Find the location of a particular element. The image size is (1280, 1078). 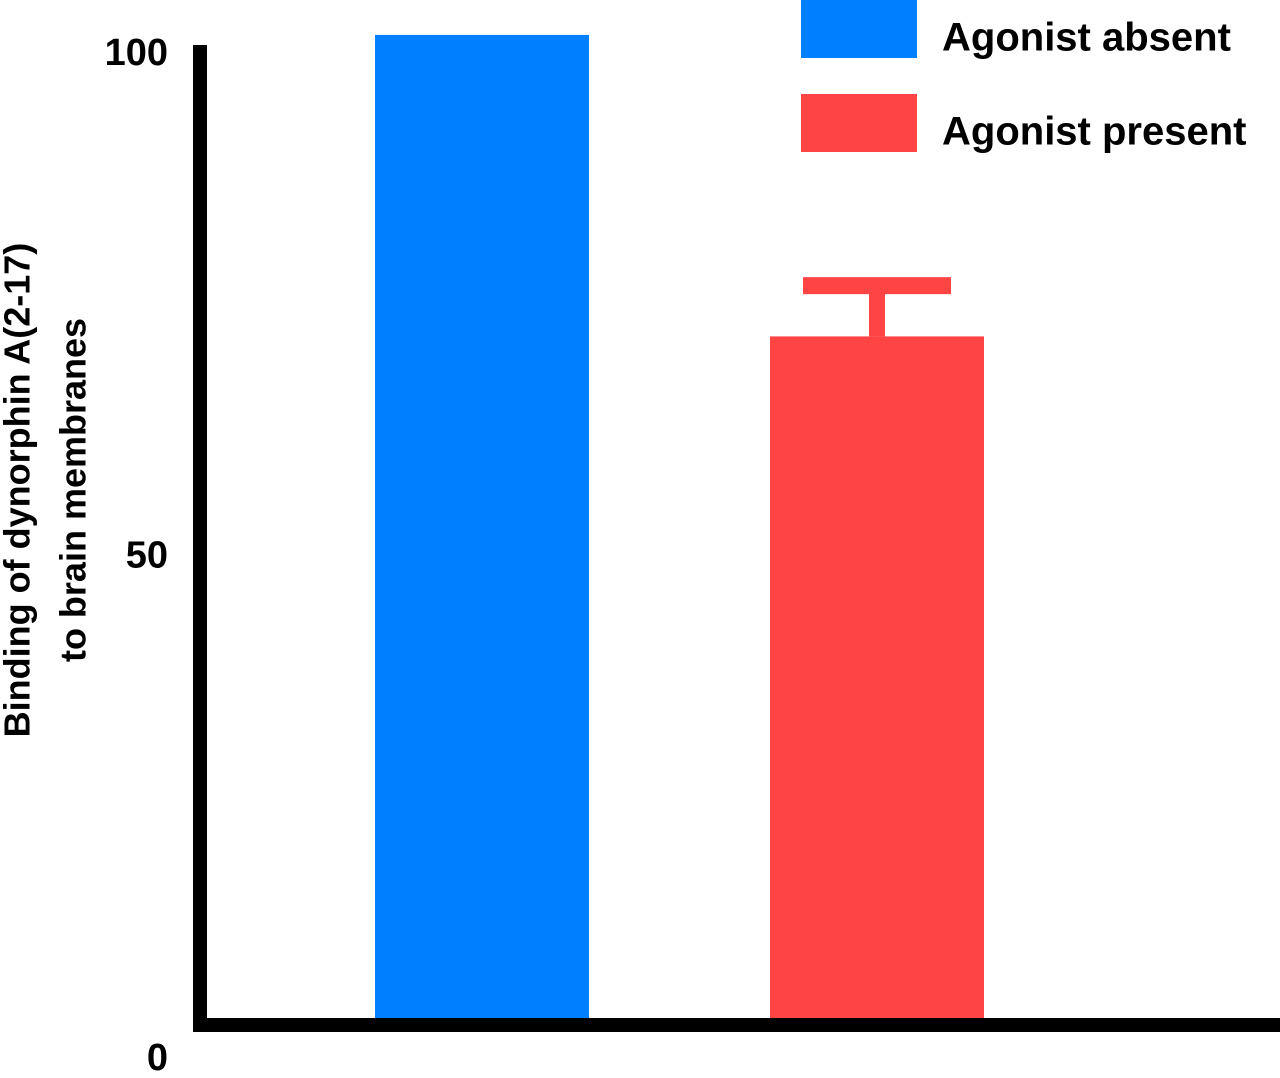

error-bar-cap is located at coordinates (877, 286).